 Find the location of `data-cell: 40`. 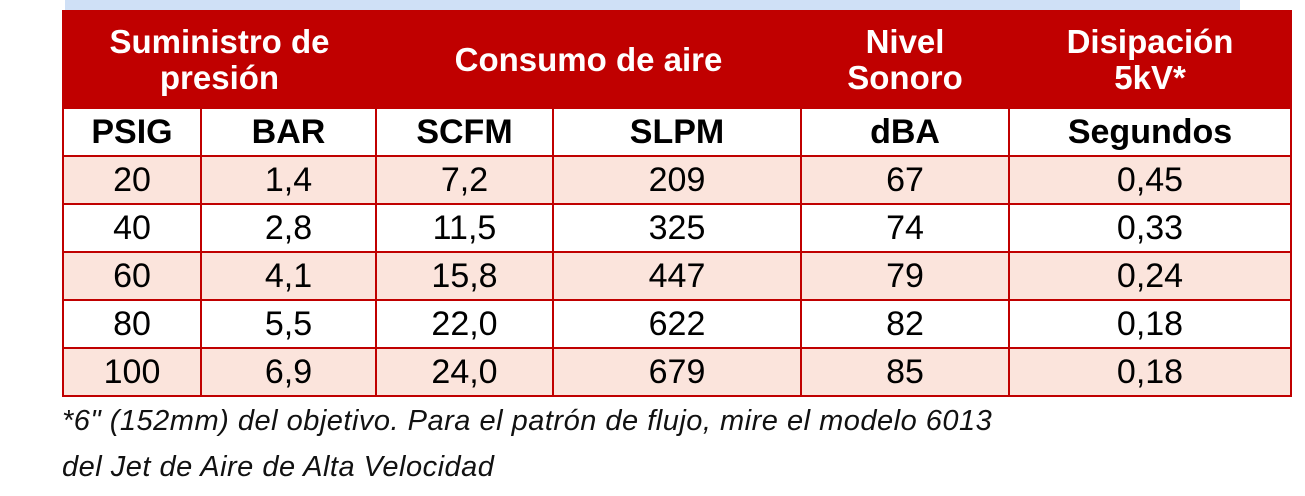

data-cell: 40 is located at coordinates (132, 228).